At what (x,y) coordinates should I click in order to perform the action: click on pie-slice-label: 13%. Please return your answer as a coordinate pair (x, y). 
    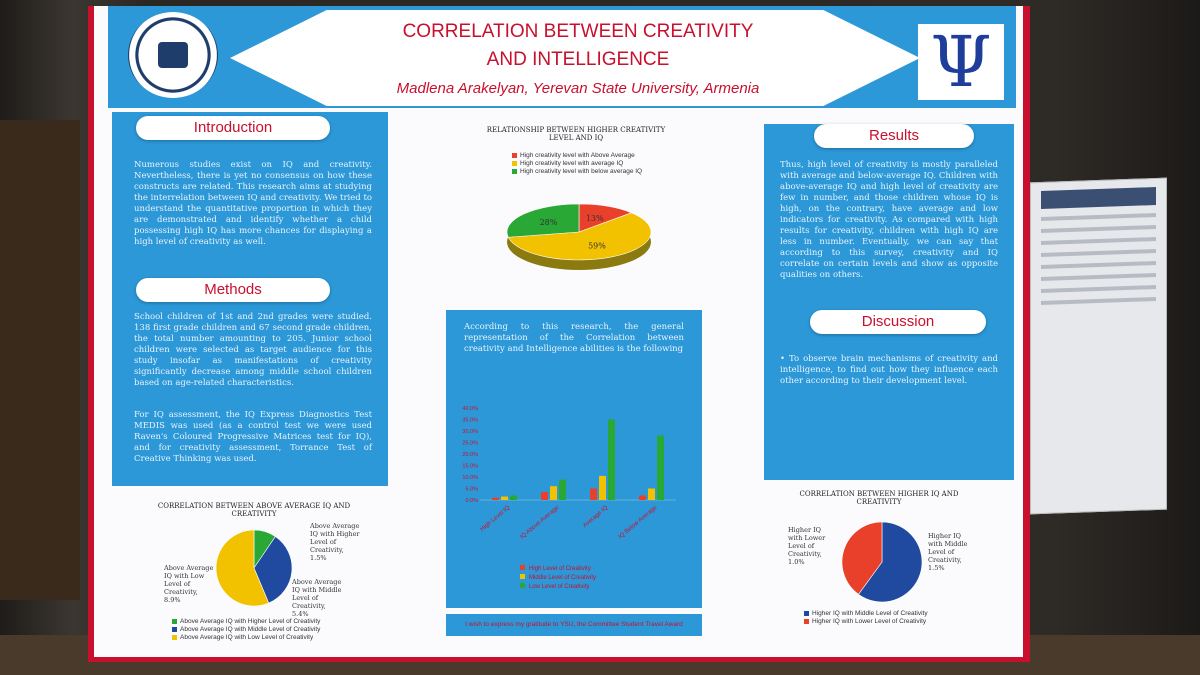
    Looking at the image, I should click on (595, 218).